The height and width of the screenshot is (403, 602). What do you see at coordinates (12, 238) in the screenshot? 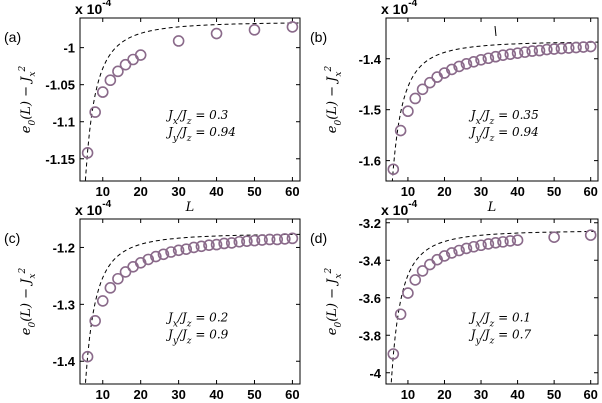
I see `panel-label: (c)` at bounding box center [12, 238].